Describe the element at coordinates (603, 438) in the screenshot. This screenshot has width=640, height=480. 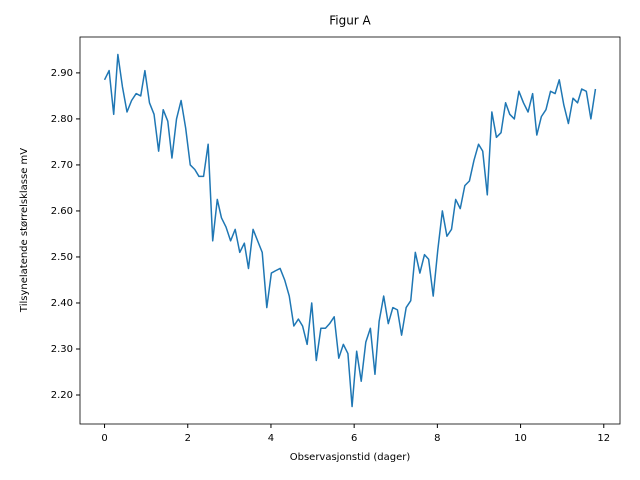
I see `x-tick-label: 12` at that location.